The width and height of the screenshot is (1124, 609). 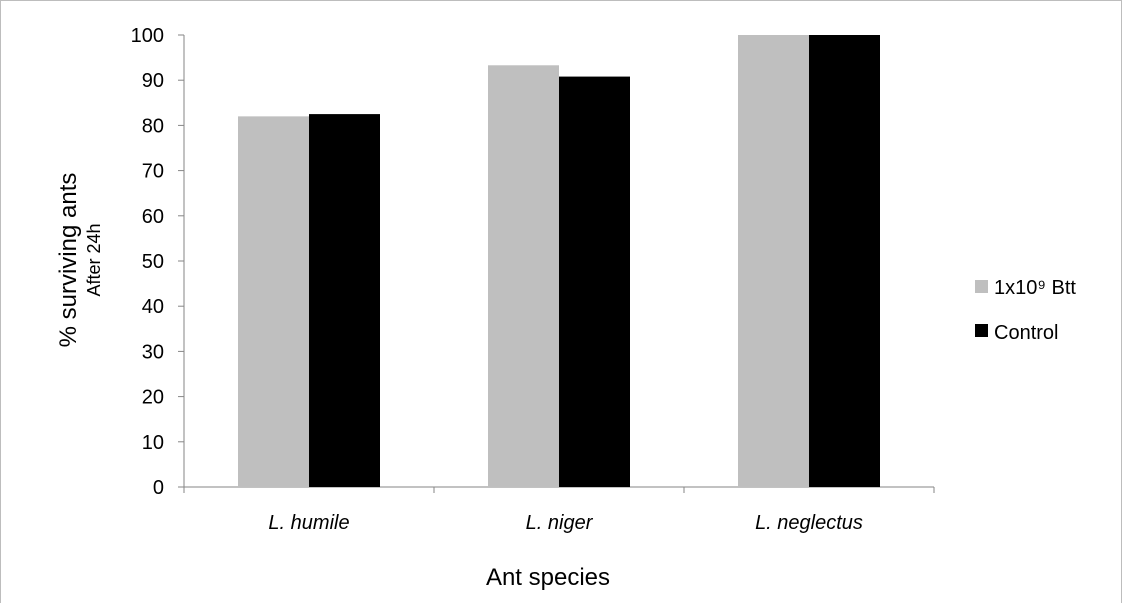 What do you see at coordinates (153, 81) in the screenshot?
I see `y-tick-label: 90` at bounding box center [153, 81].